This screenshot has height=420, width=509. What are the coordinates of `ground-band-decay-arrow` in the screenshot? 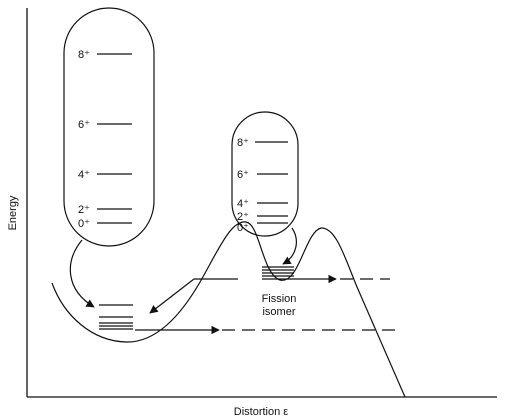 It's located at (82, 273).